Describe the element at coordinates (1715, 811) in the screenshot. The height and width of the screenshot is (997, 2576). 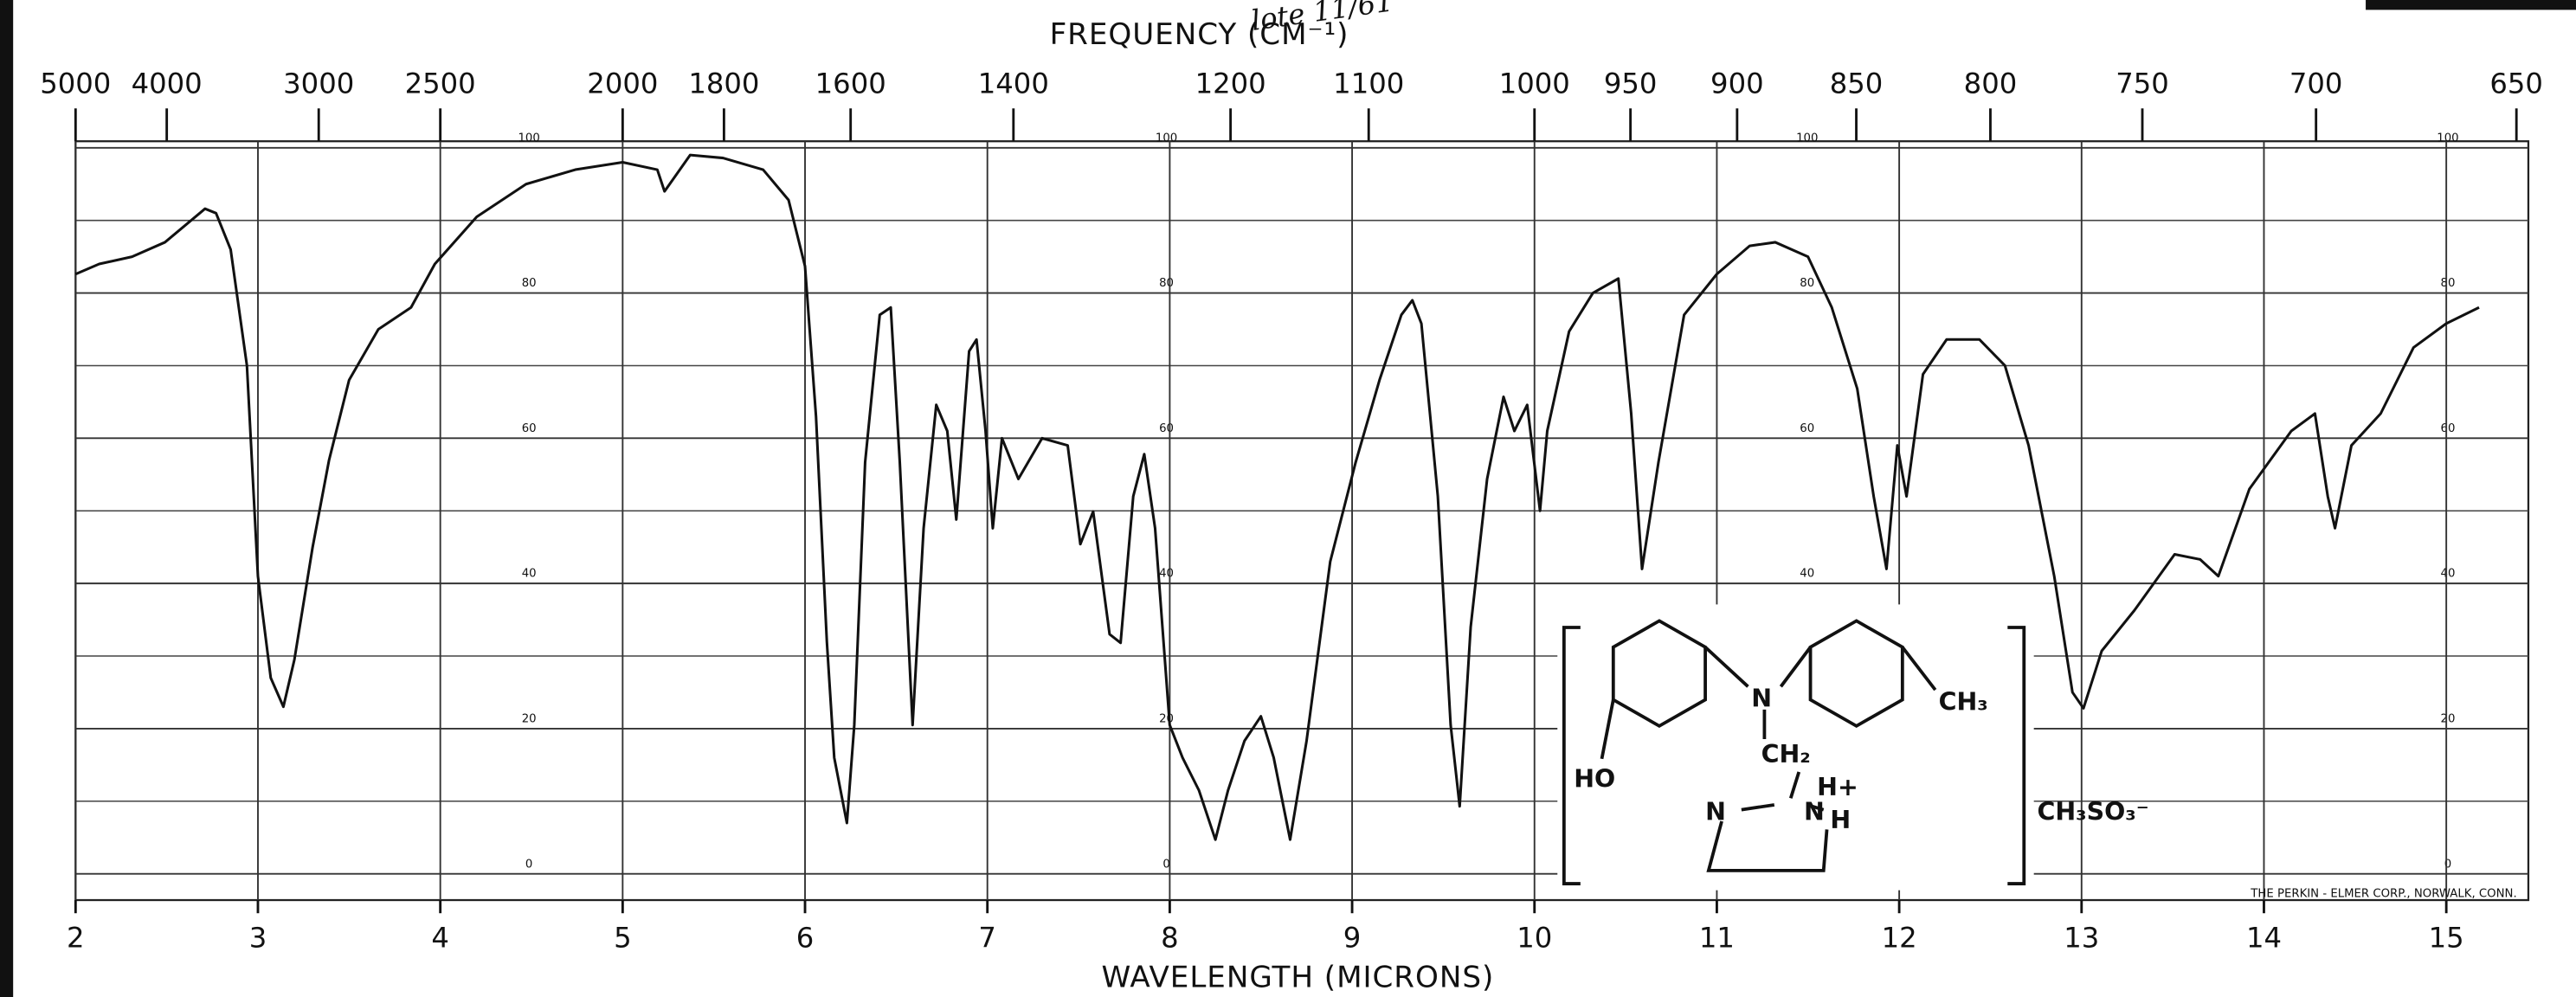
I see `ring-n: N` at that location.